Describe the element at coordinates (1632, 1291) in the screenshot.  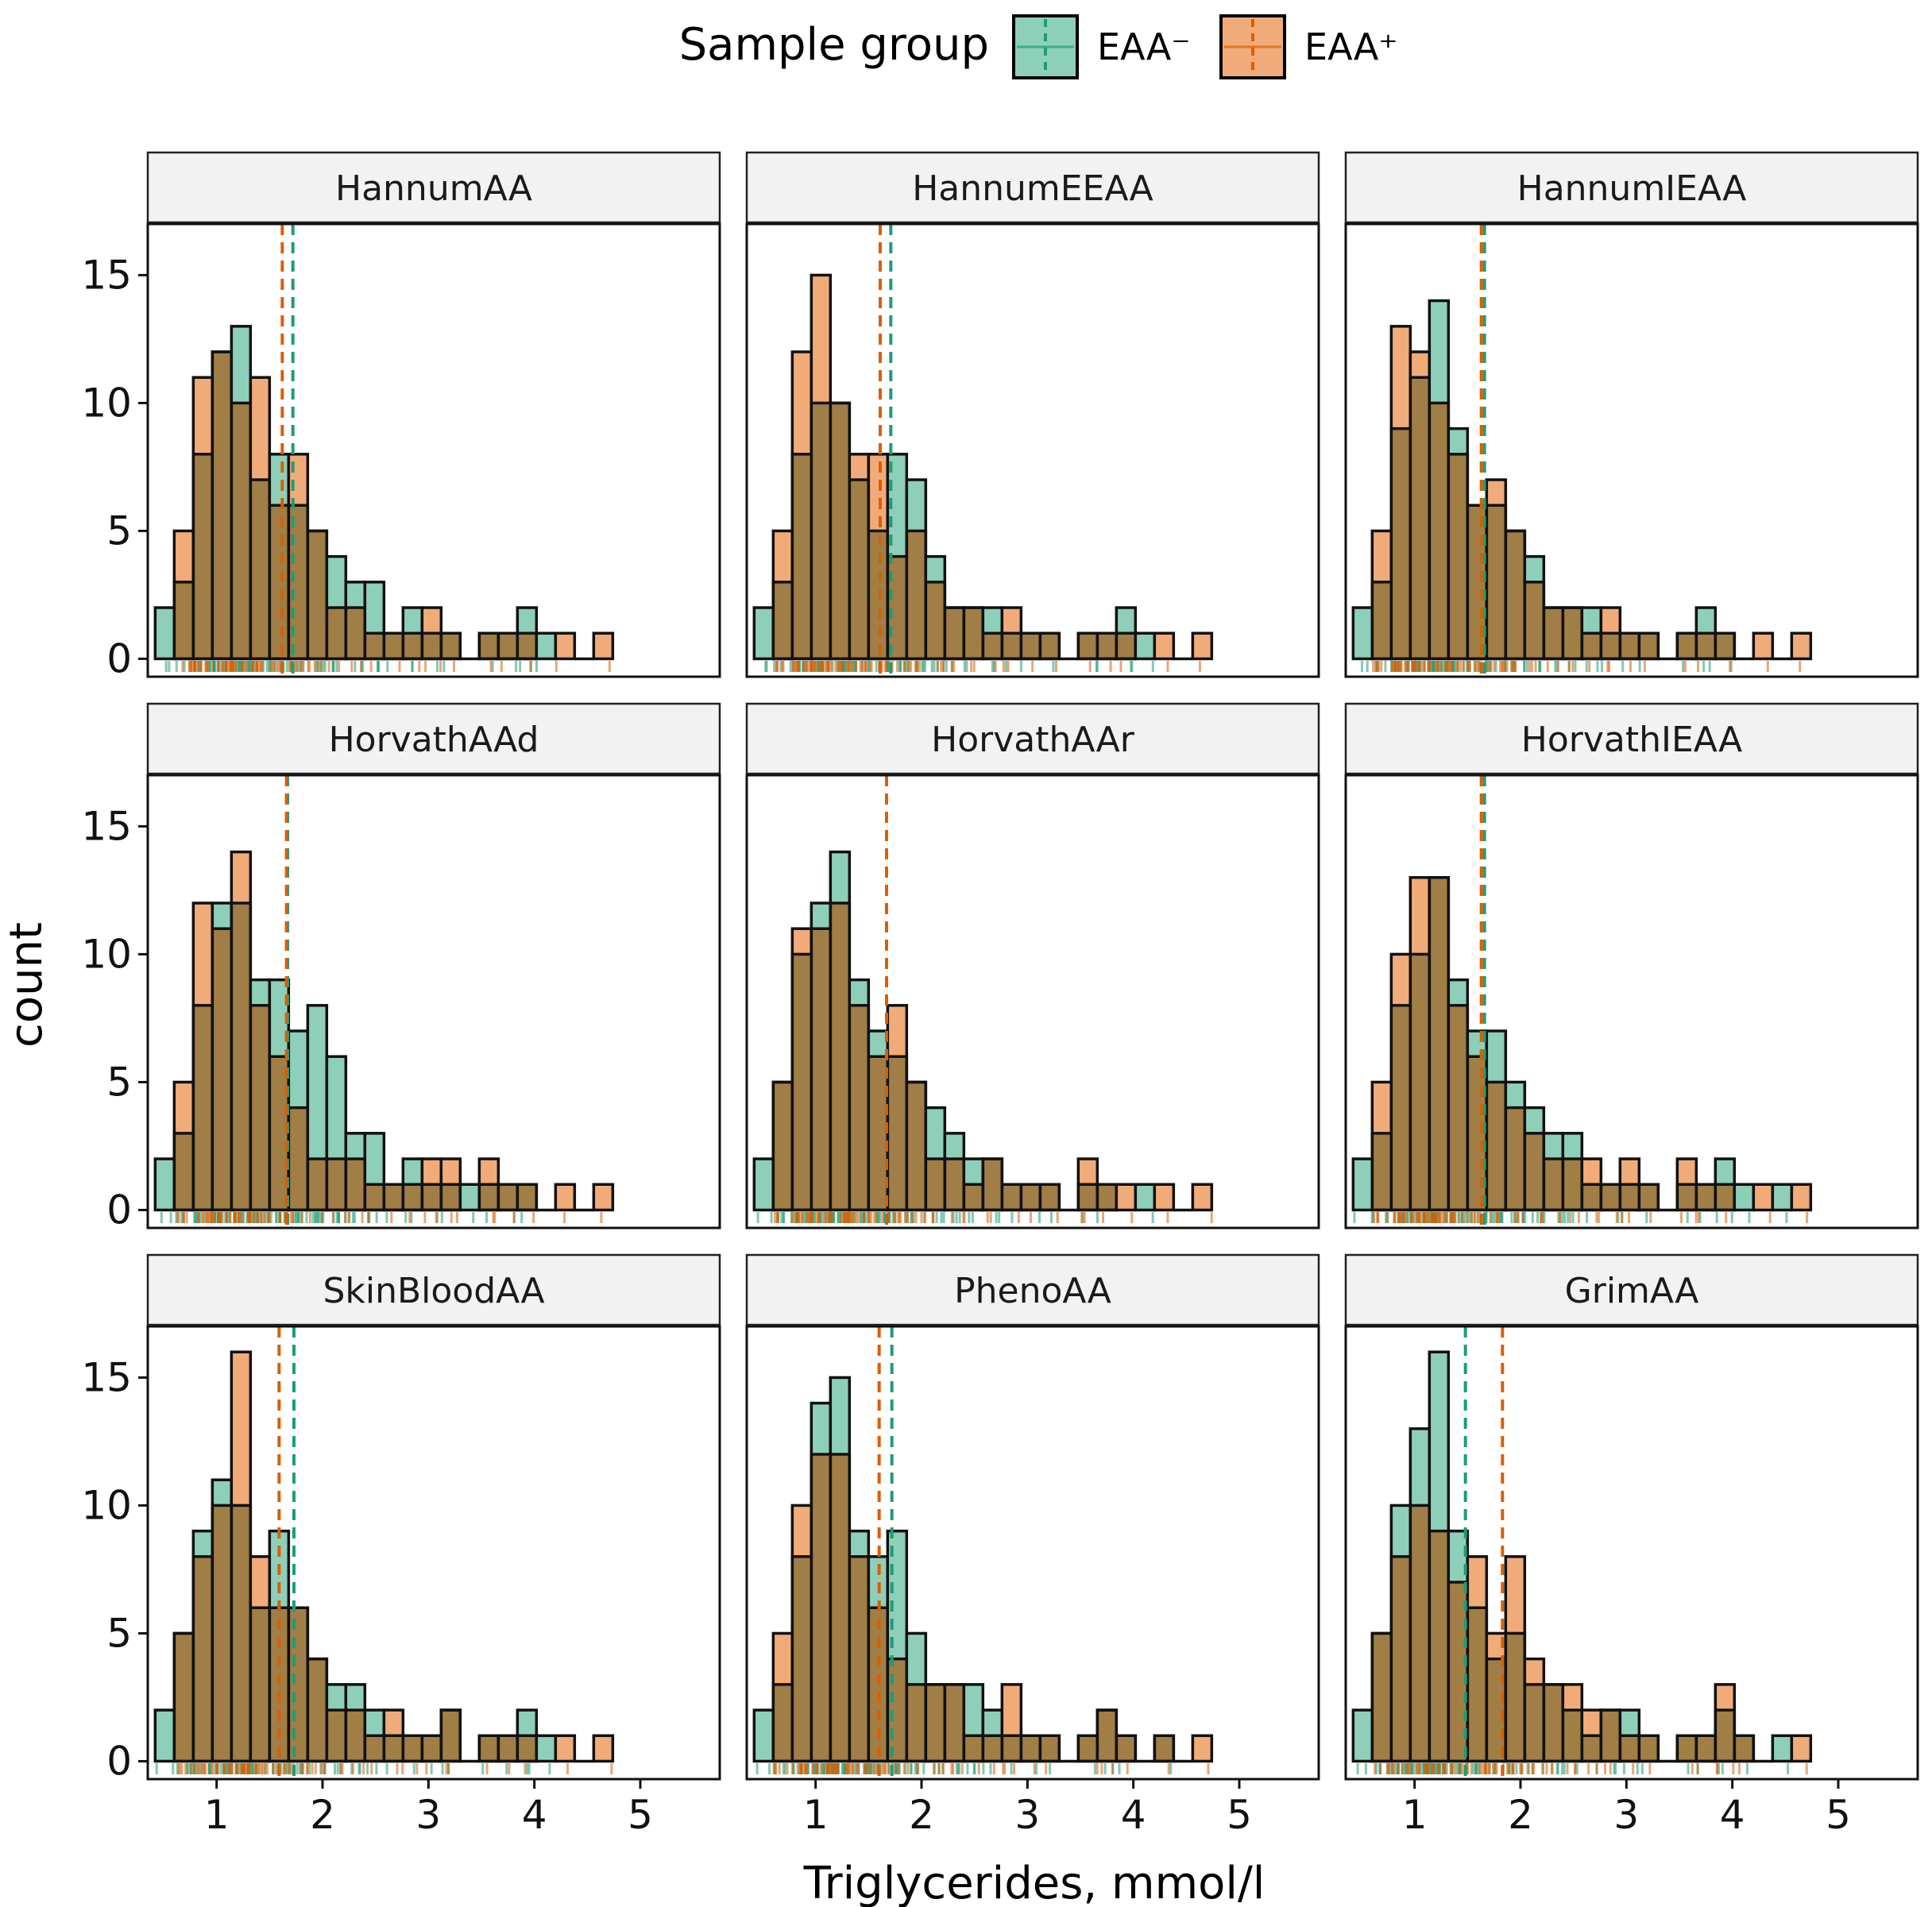
I see `panel-title: GrimAA` at that location.